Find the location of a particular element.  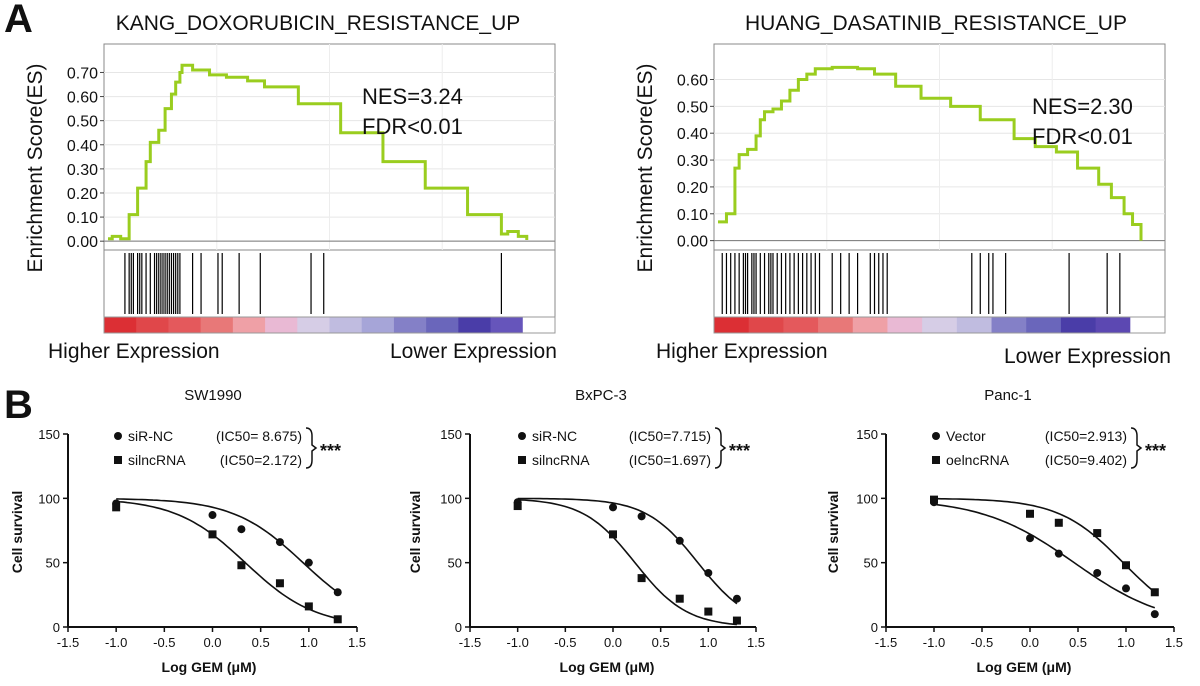

legend-series-name: Vector is located at coordinates (966, 436).